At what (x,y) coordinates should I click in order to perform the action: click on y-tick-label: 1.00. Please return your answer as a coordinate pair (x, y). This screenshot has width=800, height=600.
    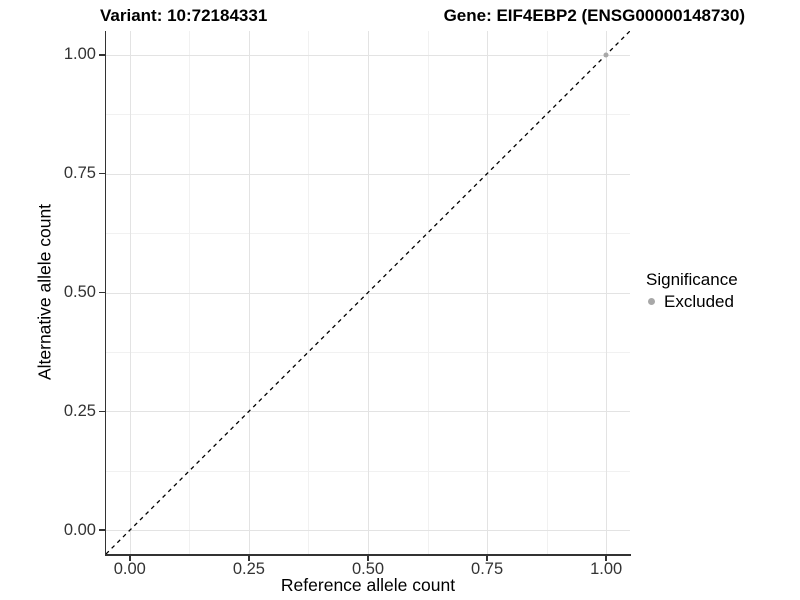
    Looking at the image, I should click on (79, 54).